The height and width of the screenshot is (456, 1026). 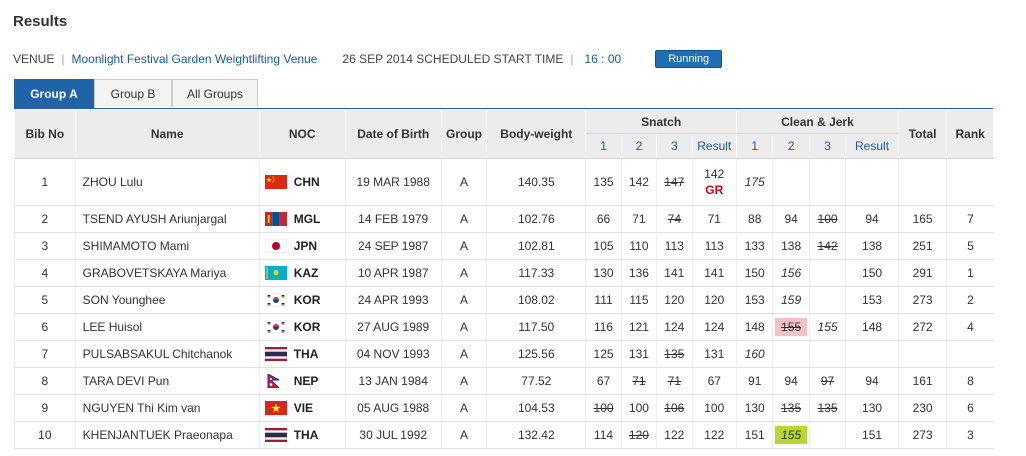 I want to click on cj-attempt-3: 142, so click(x=827, y=246).